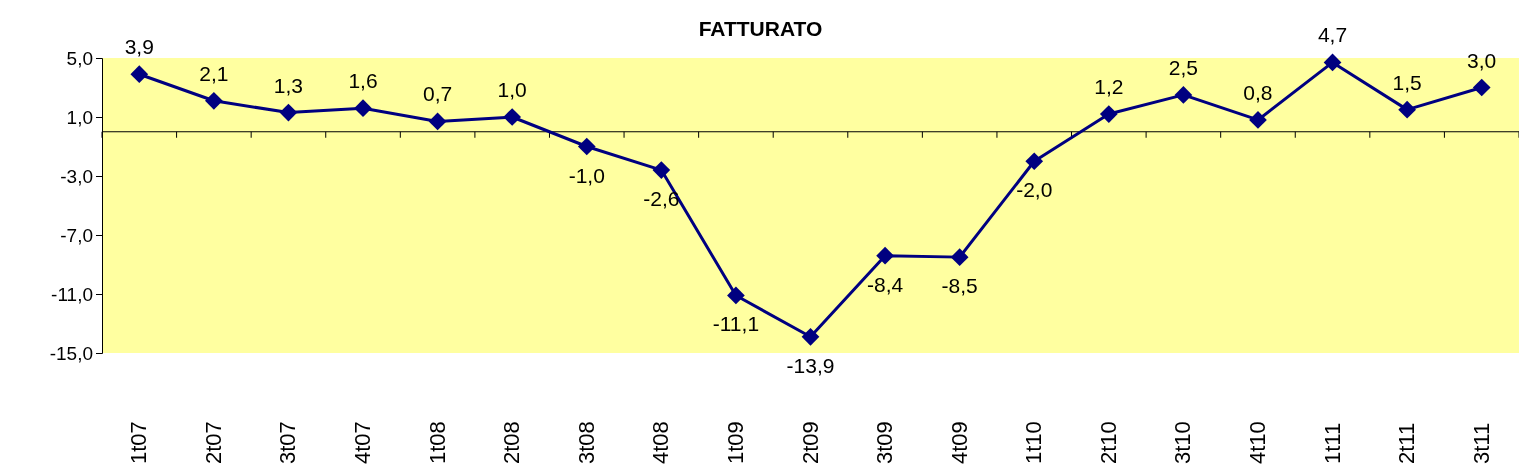 The width and height of the screenshot is (1519, 472). Describe the element at coordinates (959, 286) in the screenshot. I see `data-label: -8,5` at that location.